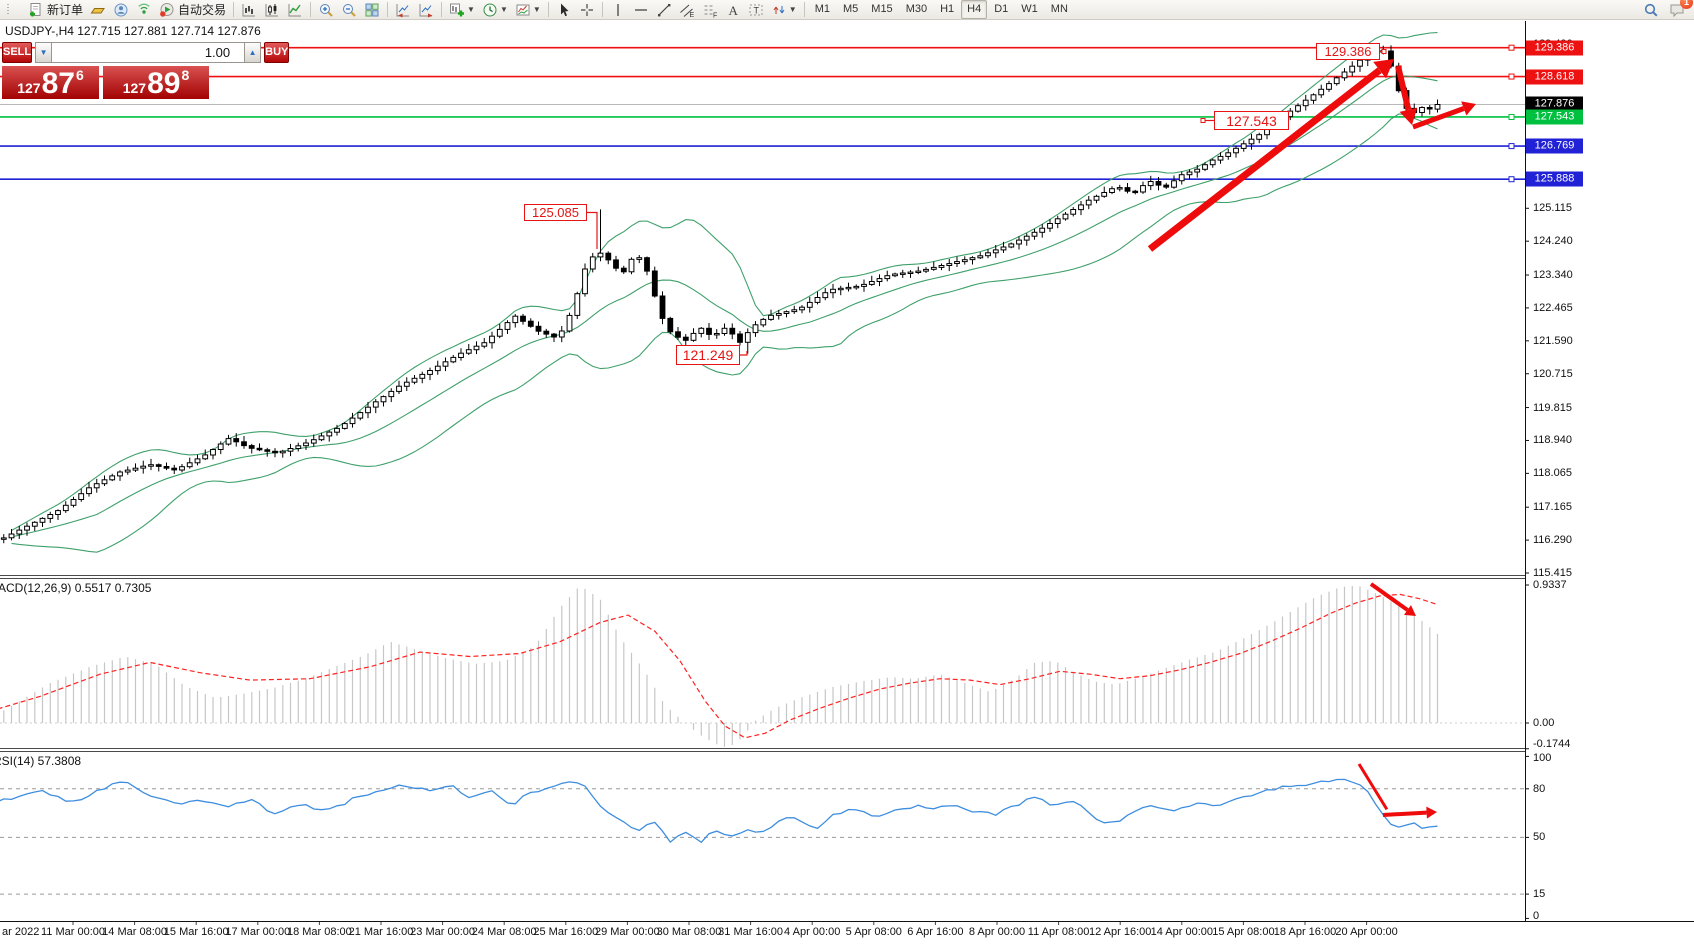  I want to click on timeframe-MN-button: MN, so click(1059, 9).